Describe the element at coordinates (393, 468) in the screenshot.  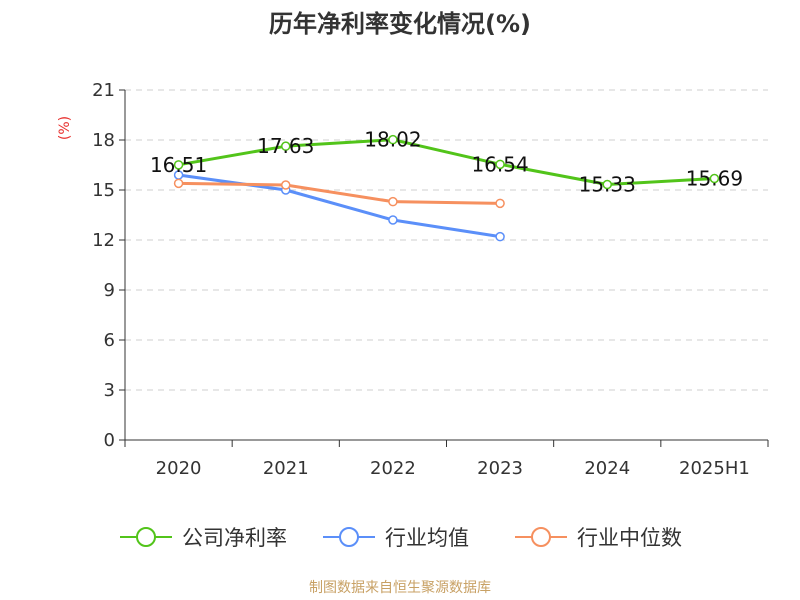
I see `x-tick-label-2022: 2022` at that location.